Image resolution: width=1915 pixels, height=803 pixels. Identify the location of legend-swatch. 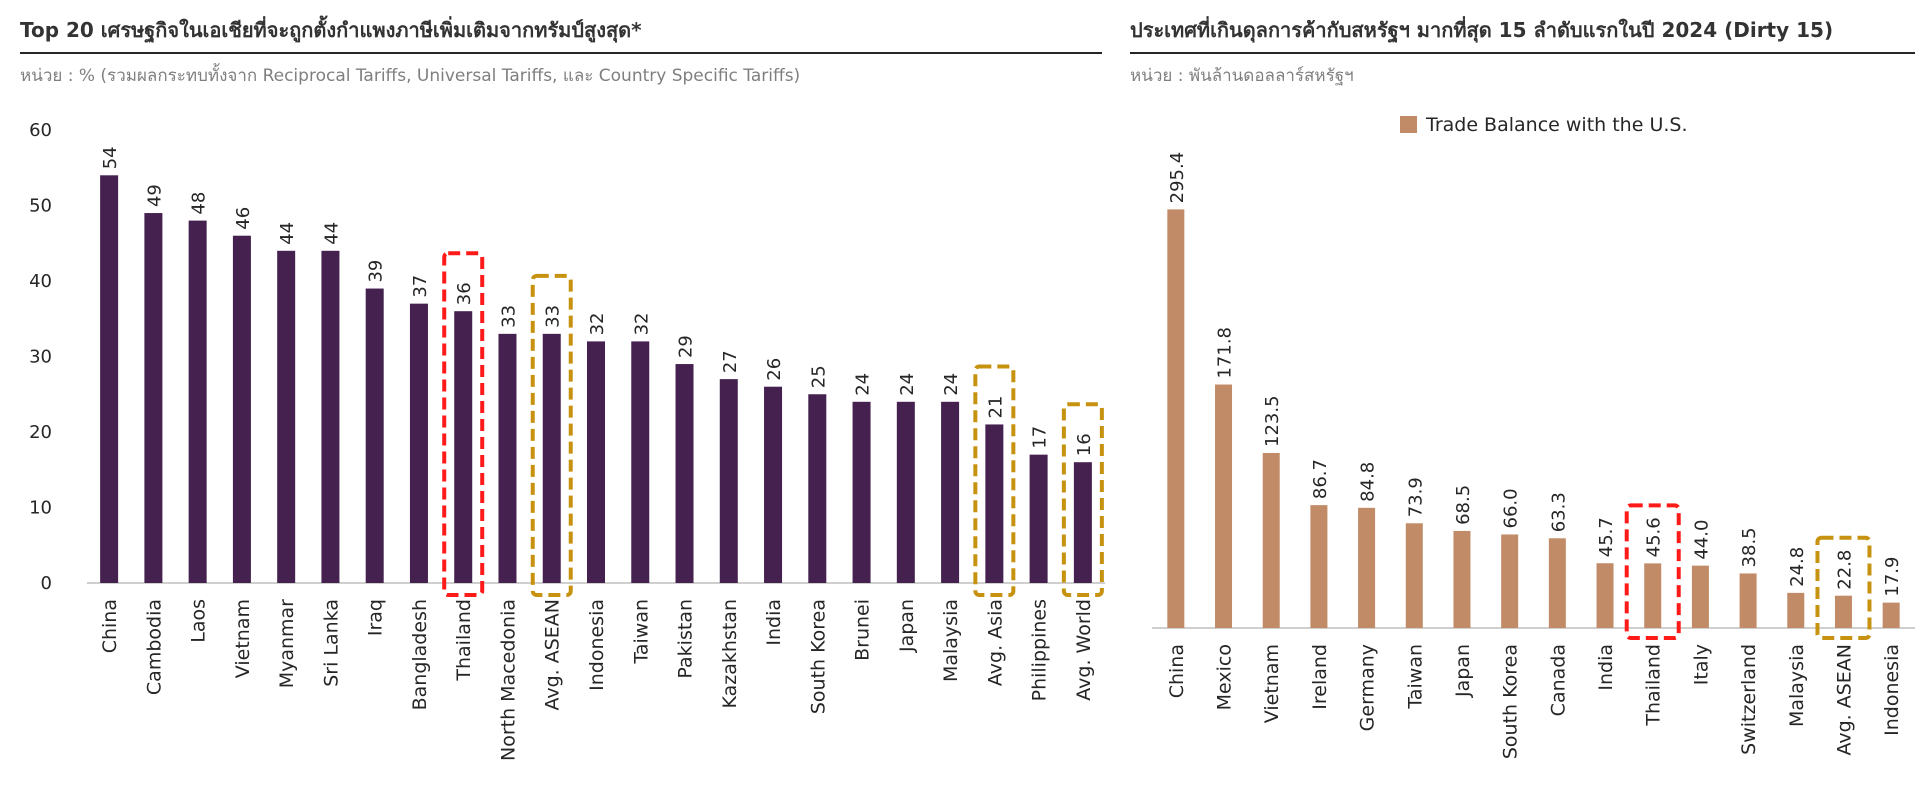
(1408, 124).